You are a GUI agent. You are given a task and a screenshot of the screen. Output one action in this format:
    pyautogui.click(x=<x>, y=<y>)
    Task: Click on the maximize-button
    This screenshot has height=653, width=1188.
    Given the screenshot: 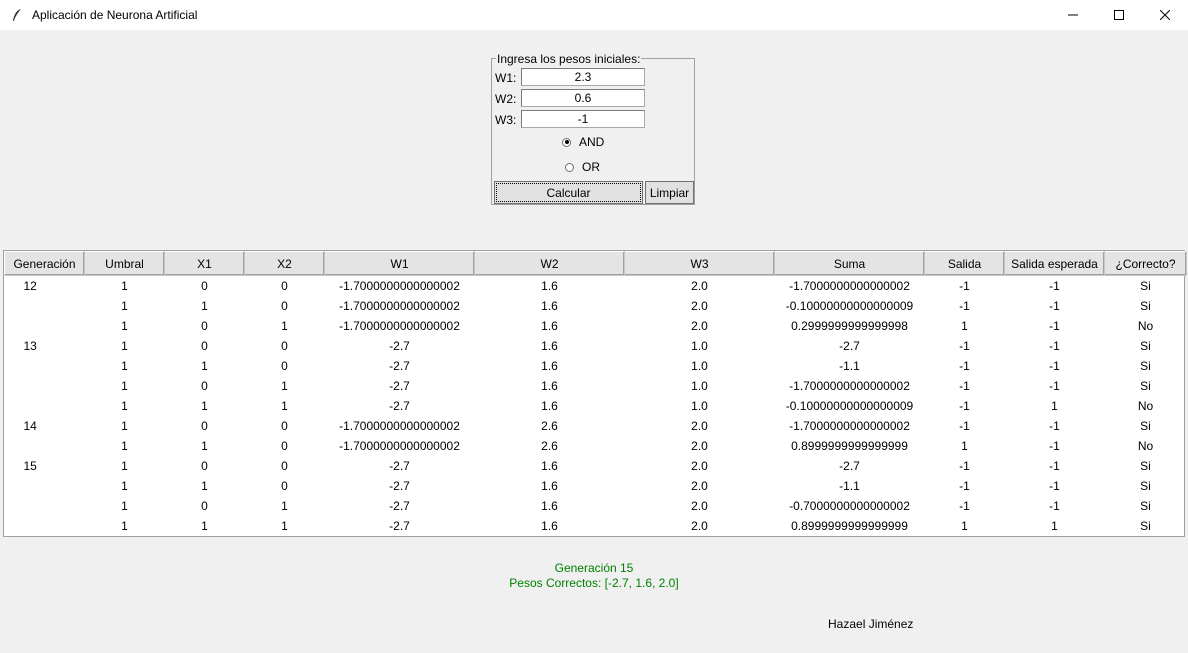 What is the action you would take?
    pyautogui.click(x=1119, y=15)
    